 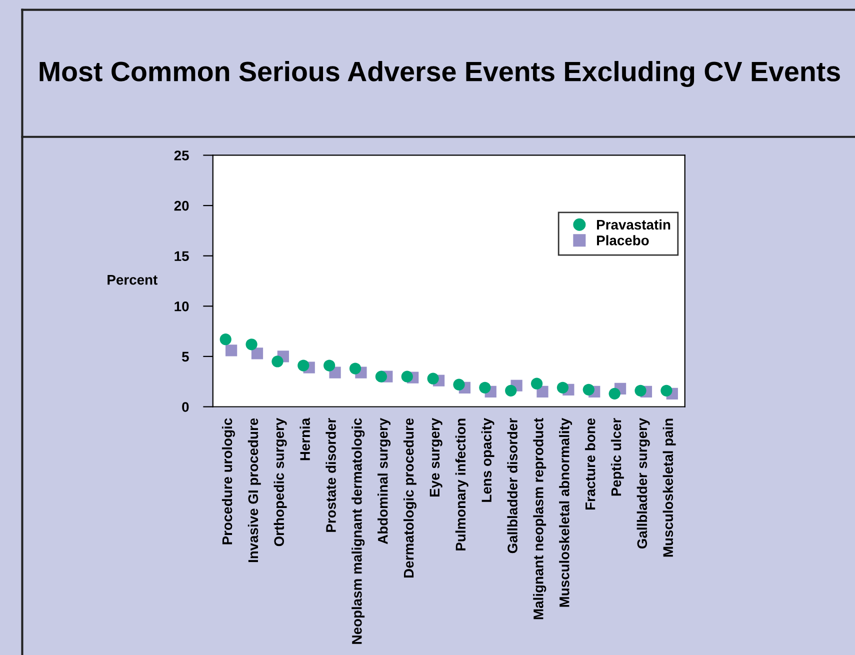 I want to click on x-tick-label: Fracture bone, so click(x=590, y=464).